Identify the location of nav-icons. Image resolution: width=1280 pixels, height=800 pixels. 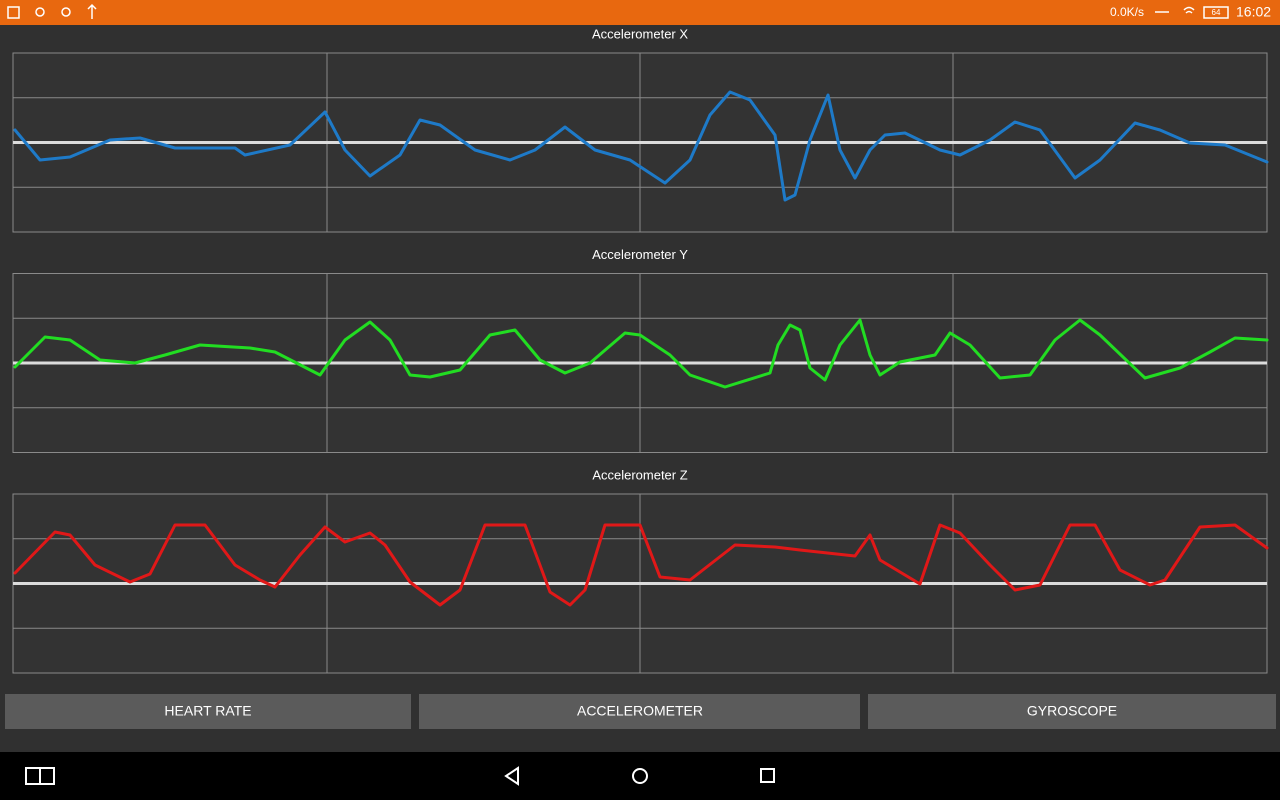
(400, 776).